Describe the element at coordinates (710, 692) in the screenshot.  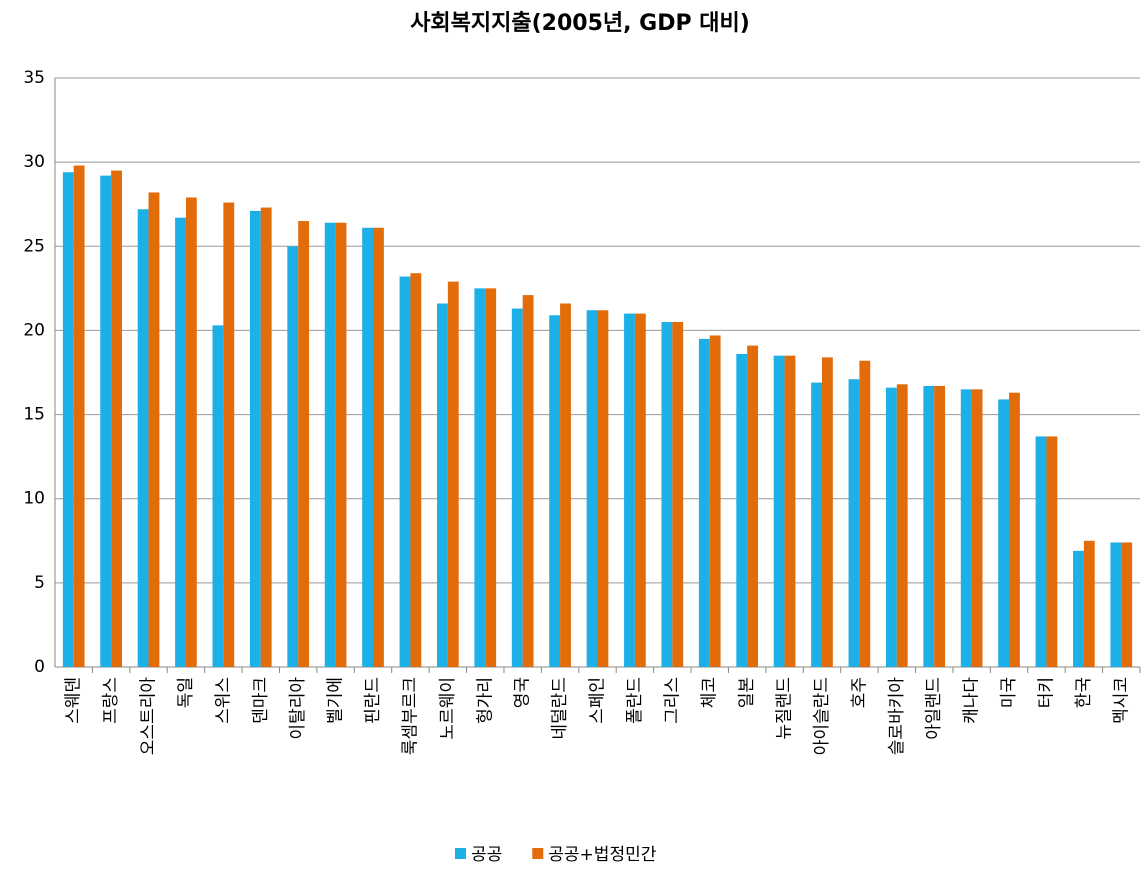
I see `x-tick-label: 체코` at that location.